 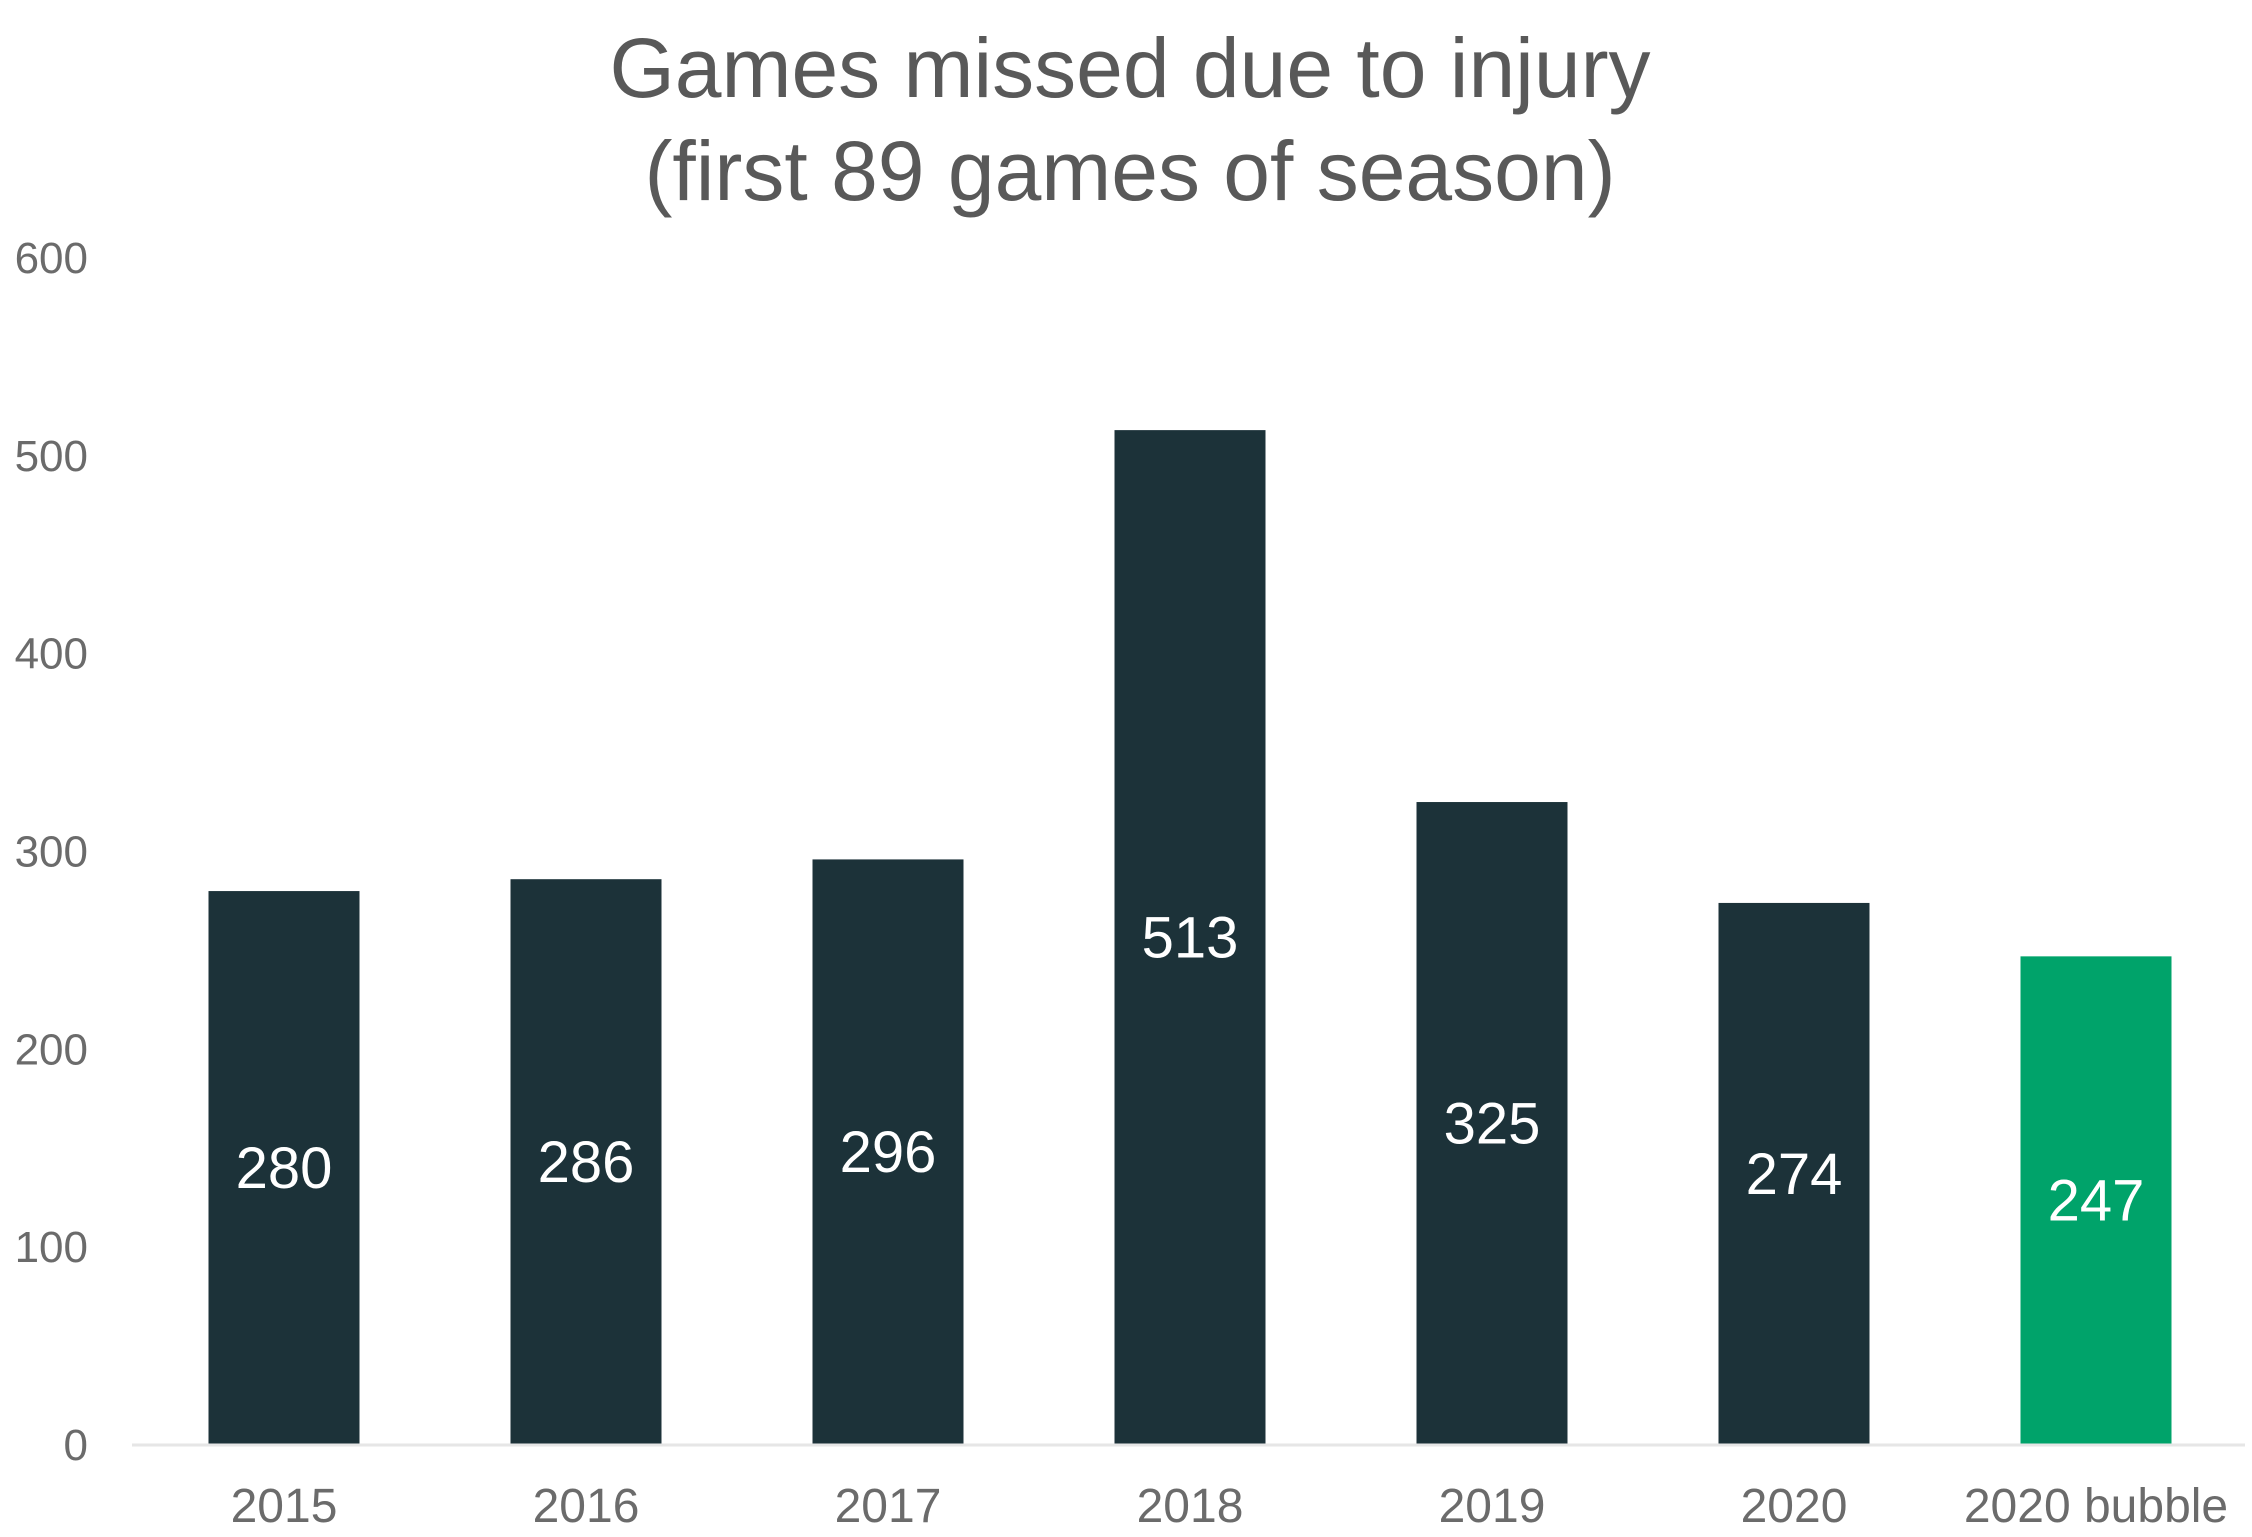 What do you see at coordinates (1129, 171) in the screenshot?
I see `chart-title-line-2: (first 89 games of season)` at bounding box center [1129, 171].